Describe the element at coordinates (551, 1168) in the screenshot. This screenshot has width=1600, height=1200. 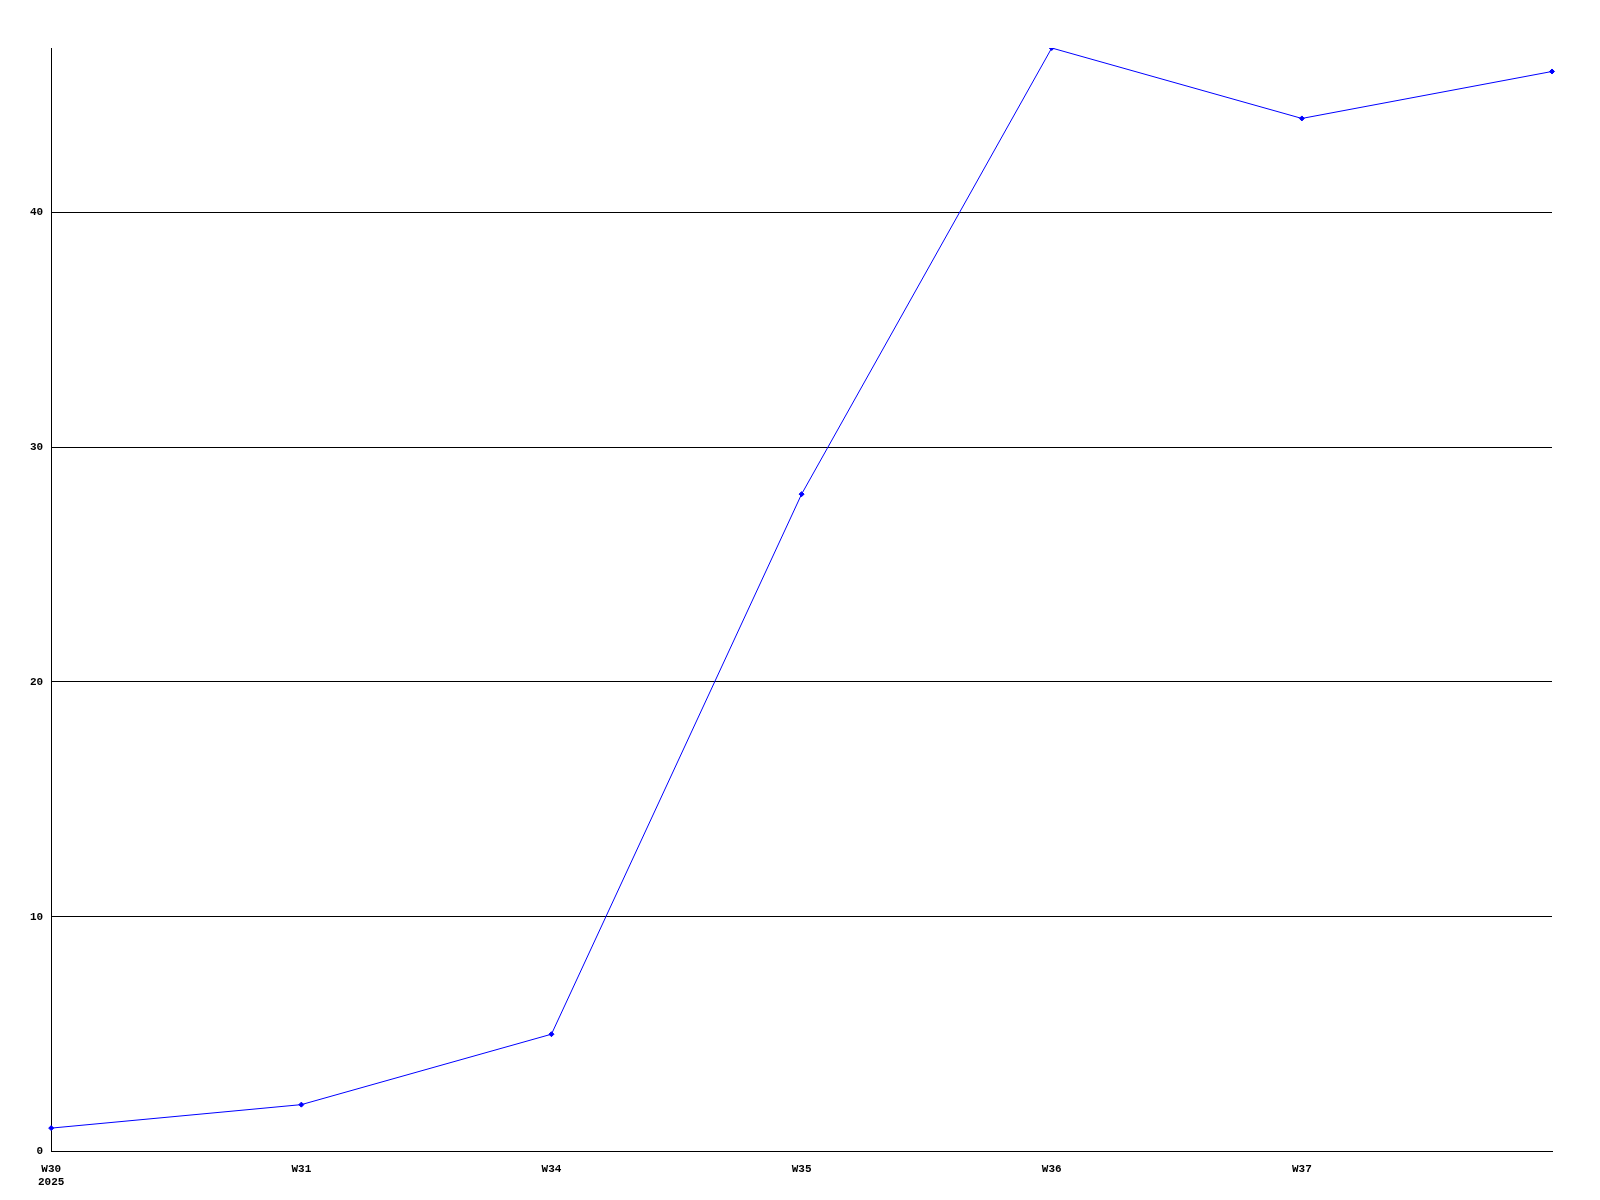
I see `x-tick-label: W34` at that location.